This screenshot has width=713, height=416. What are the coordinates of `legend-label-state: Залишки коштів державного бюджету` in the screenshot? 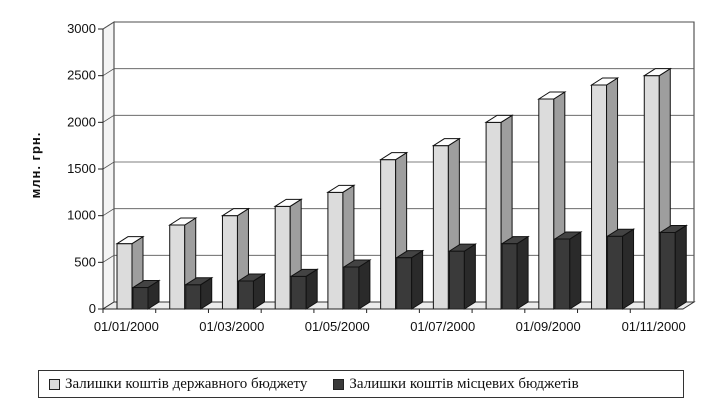 It's located at (186, 383).